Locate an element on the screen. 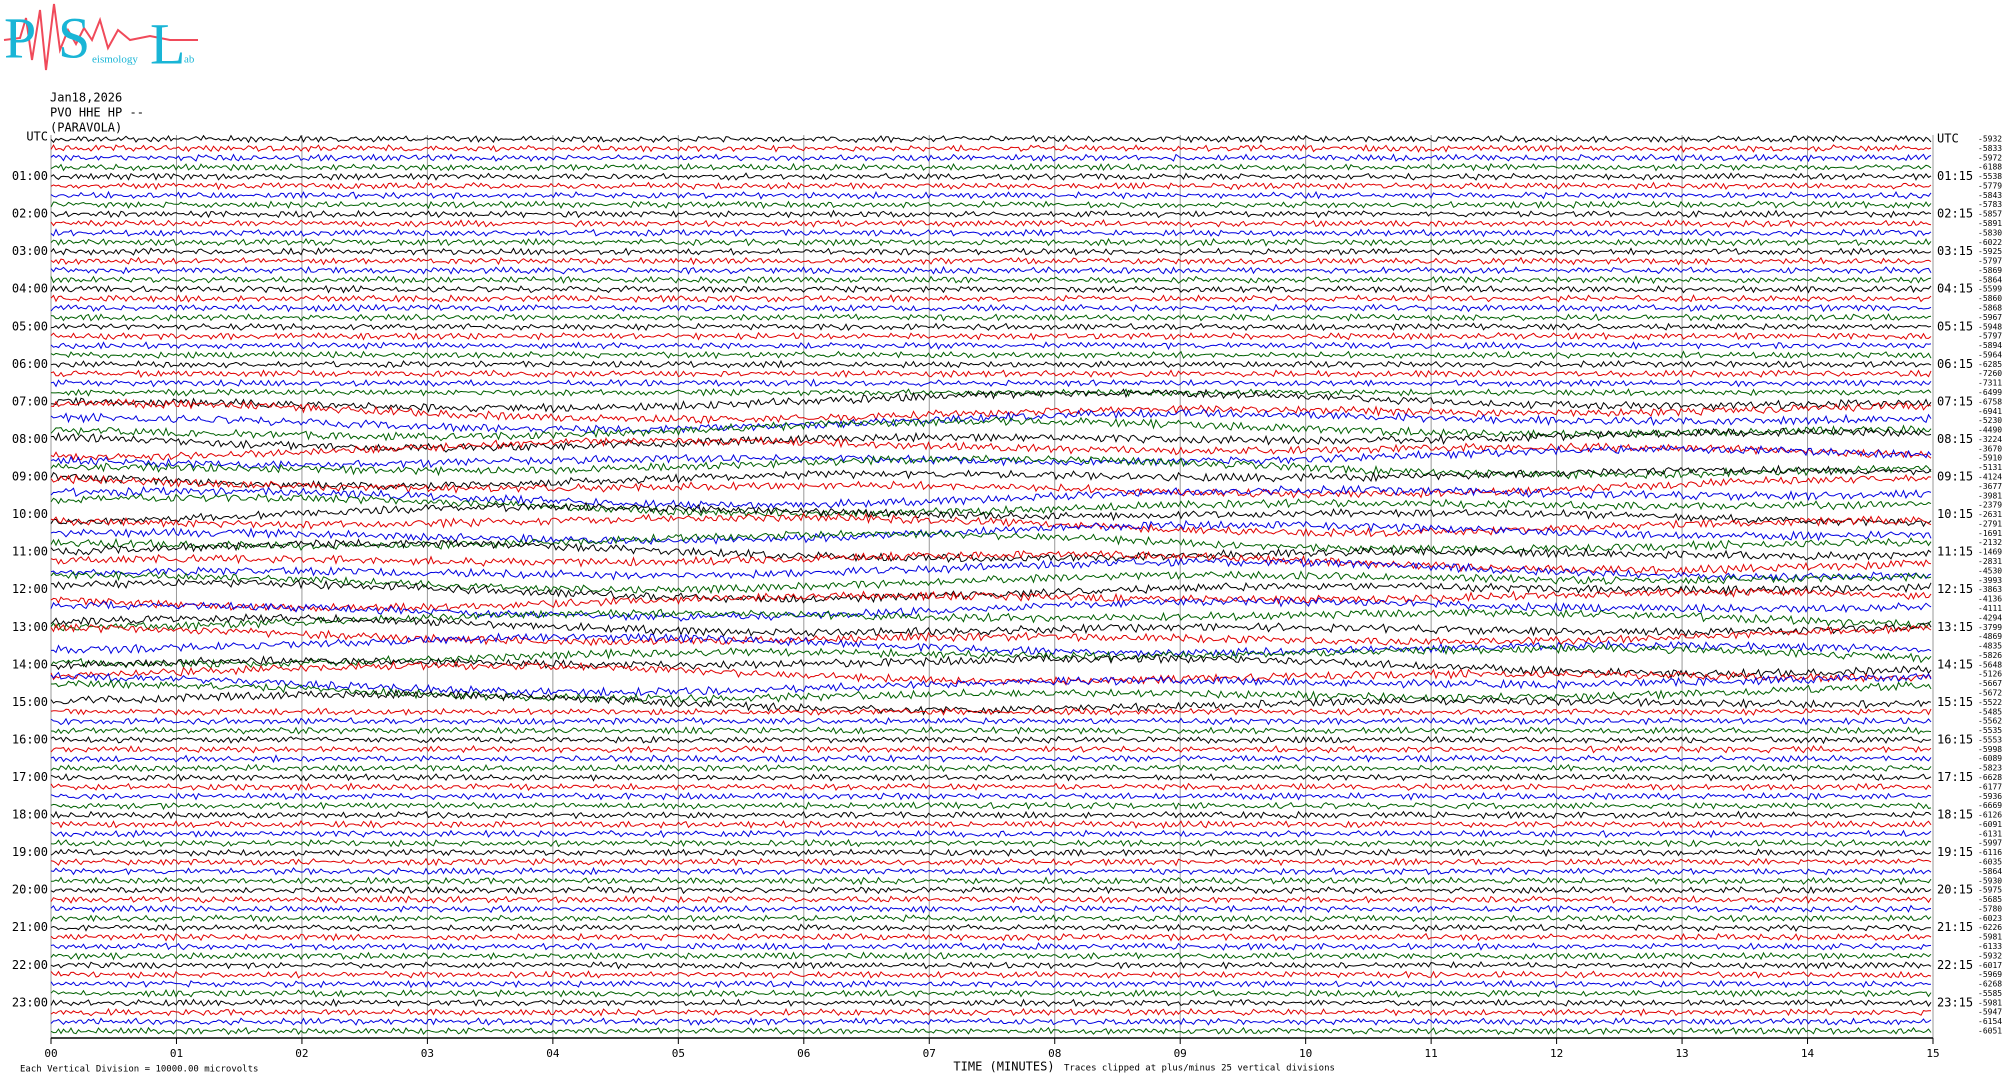 The image size is (2010, 1084). left-time-label: 15:00 is located at coordinates (30, 702).